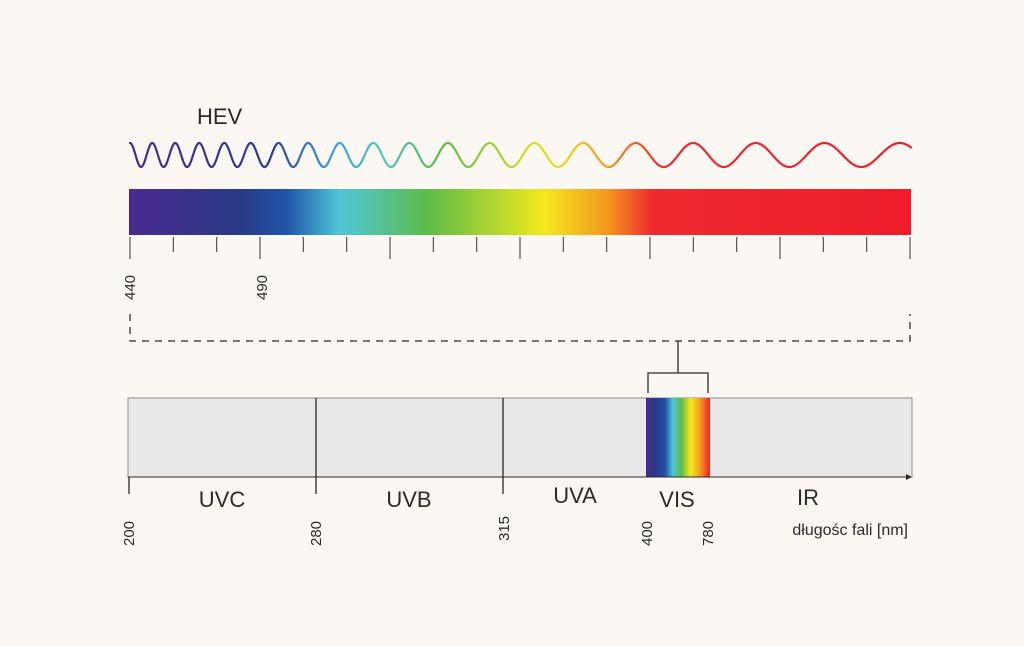  Describe the element at coordinates (676, 499) in the screenshot. I see `region-label-vis: VIS` at that location.